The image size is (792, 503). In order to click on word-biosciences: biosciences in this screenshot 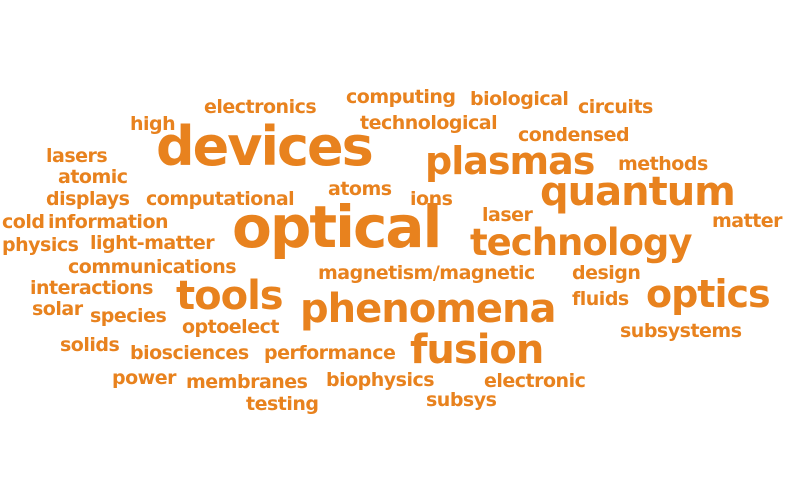, I will do `click(189, 353)`.